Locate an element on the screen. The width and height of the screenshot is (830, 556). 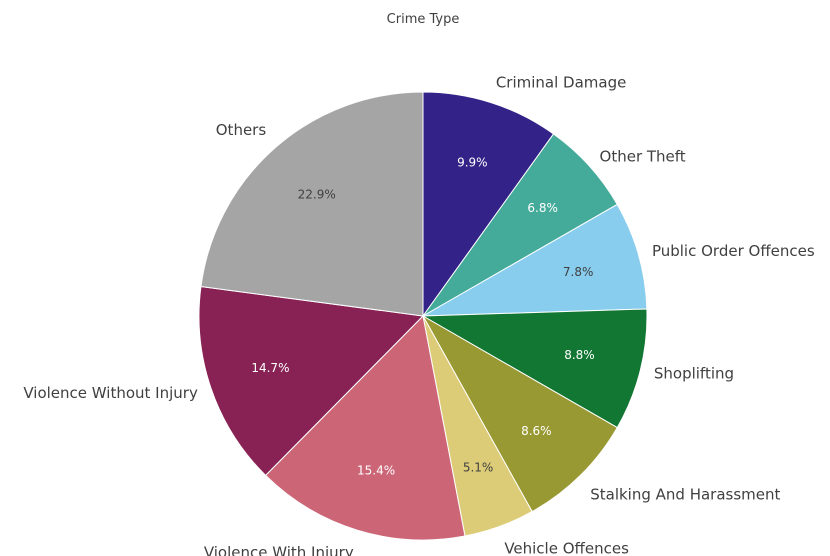
pct-label-vehicle-offences: 5.1% is located at coordinates (478, 468).